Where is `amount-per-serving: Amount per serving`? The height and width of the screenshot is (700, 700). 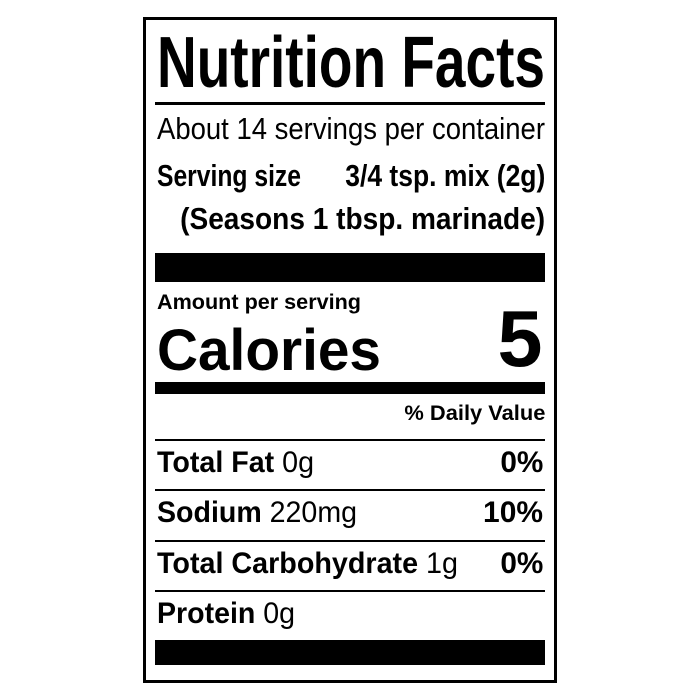 amount-per-serving: Amount per serving is located at coordinates (259, 302).